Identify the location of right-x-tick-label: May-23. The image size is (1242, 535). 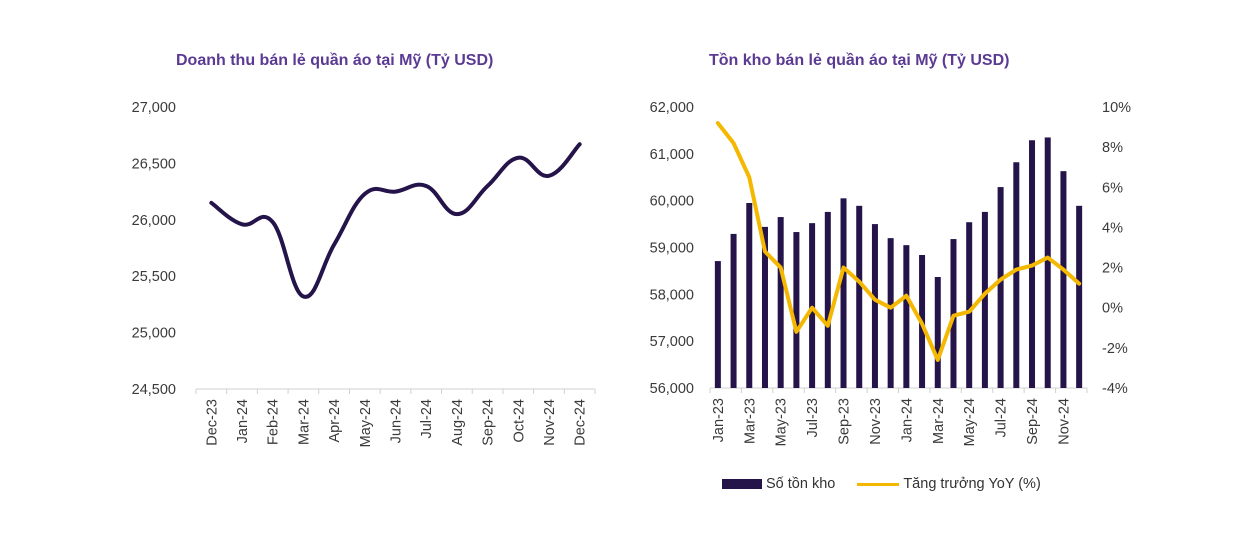
(782, 422).